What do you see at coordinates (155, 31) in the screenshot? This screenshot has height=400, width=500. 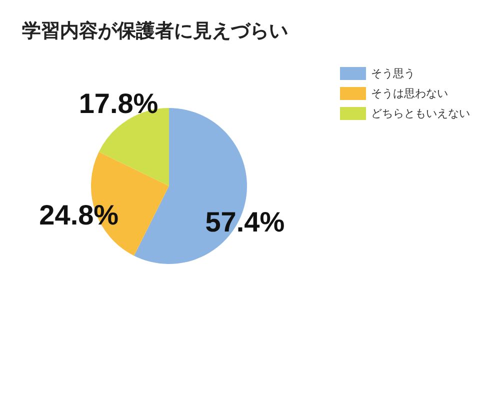 I see `chart-title: 学習内容が保護者に見えづらい` at bounding box center [155, 31].